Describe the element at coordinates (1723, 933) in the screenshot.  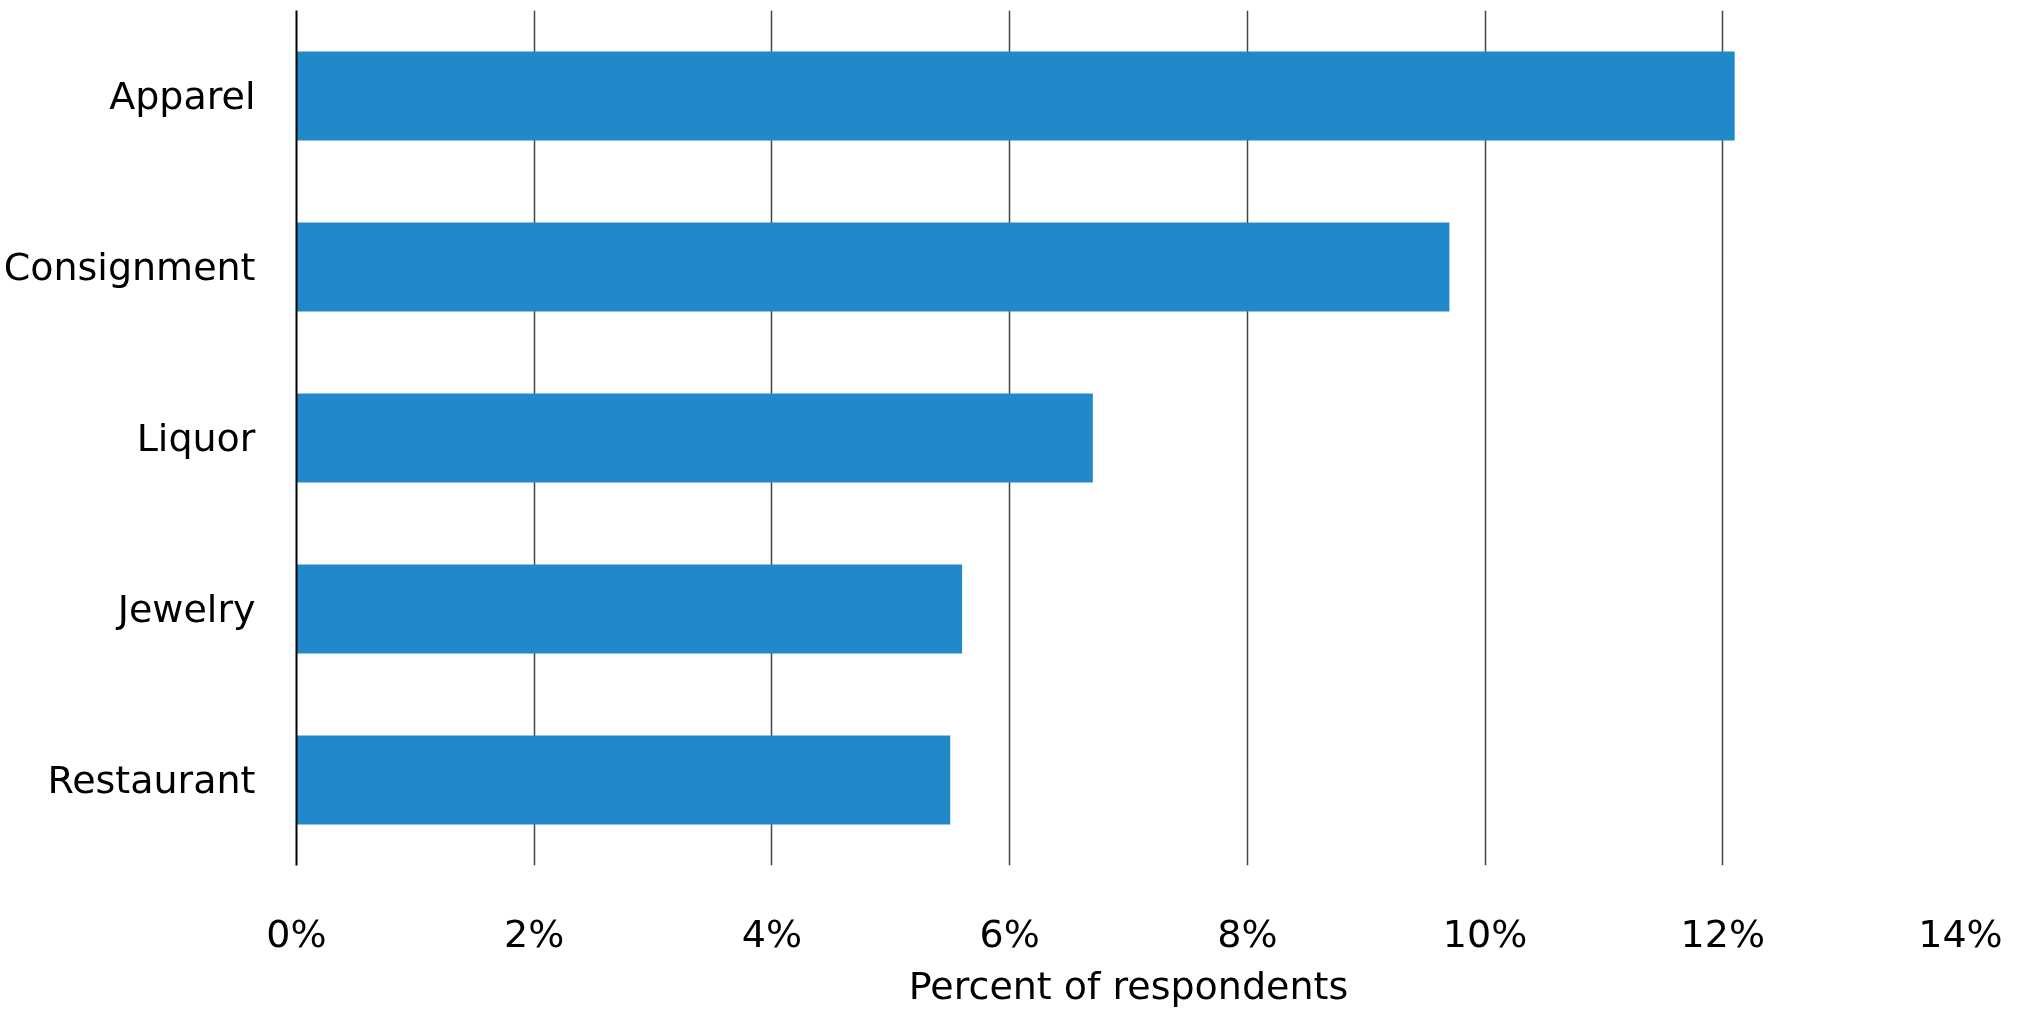
I see `x-tick-label: 12%` at that location.